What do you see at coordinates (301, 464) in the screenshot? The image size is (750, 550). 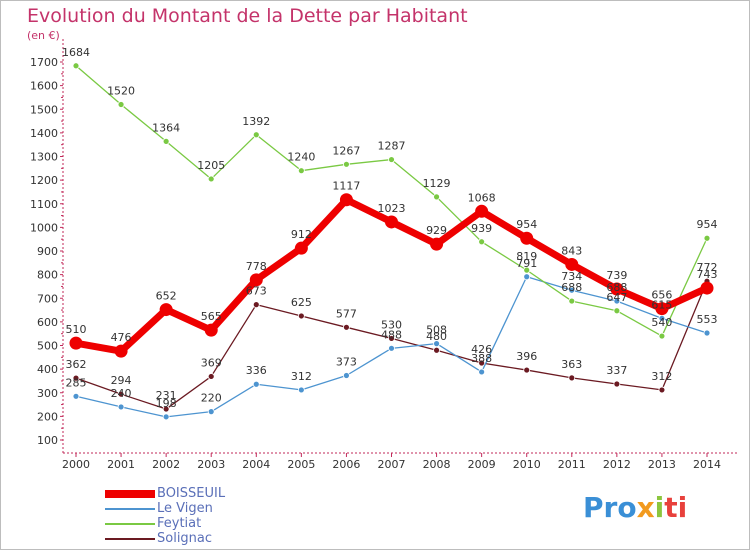 I see `x-tick-label: 2005` at bounding box center [301, 464].